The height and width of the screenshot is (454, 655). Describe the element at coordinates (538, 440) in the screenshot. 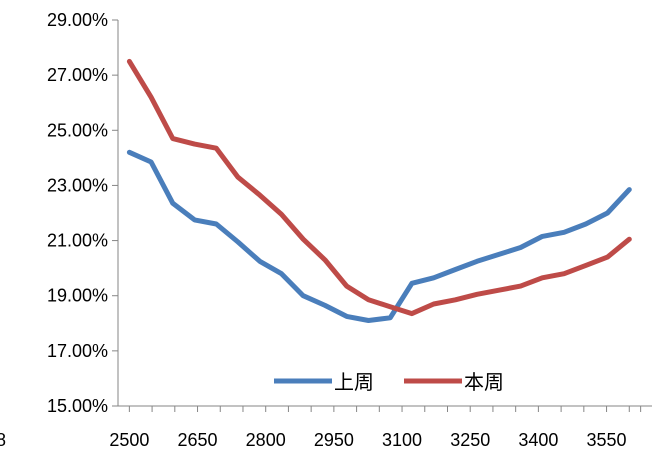

I see `x-tick-label: 3400` at that location.